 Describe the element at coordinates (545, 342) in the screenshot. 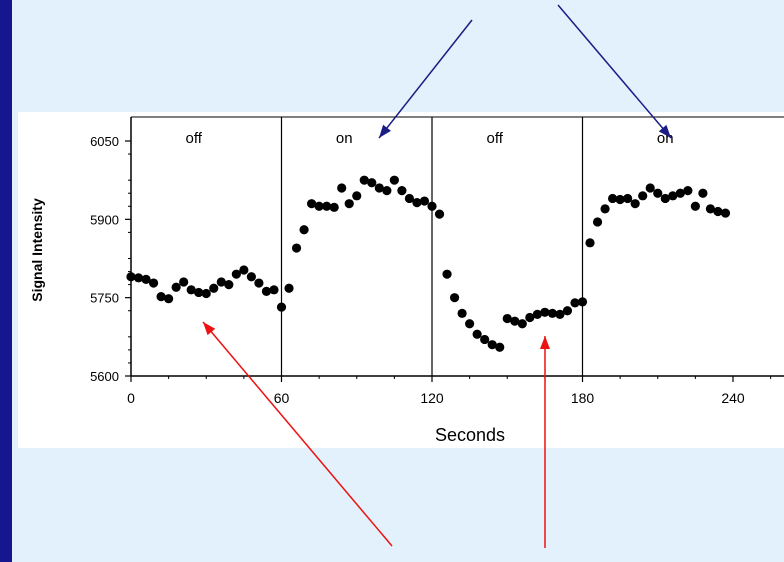

I see `arrow-to-off-block-2-head` at that location.